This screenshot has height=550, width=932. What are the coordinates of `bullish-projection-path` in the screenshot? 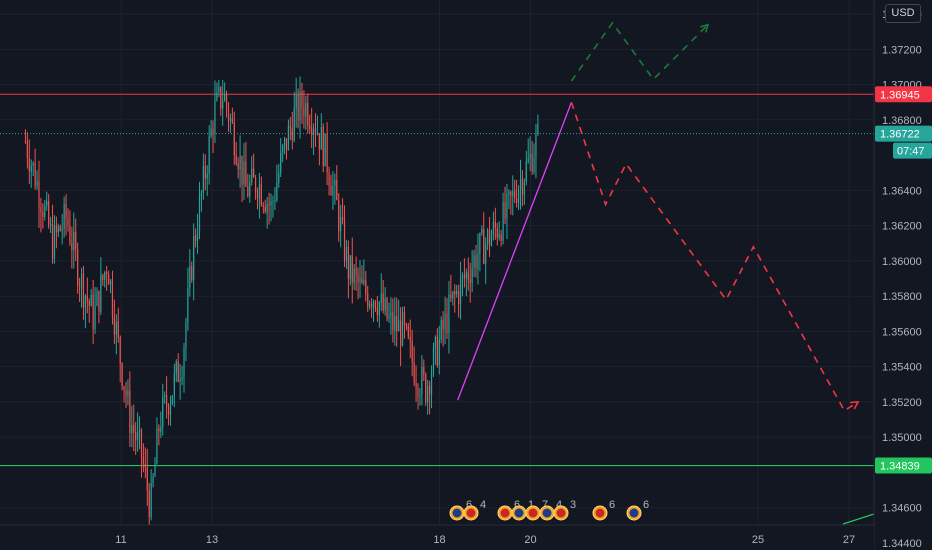 It's located at (639, 51).